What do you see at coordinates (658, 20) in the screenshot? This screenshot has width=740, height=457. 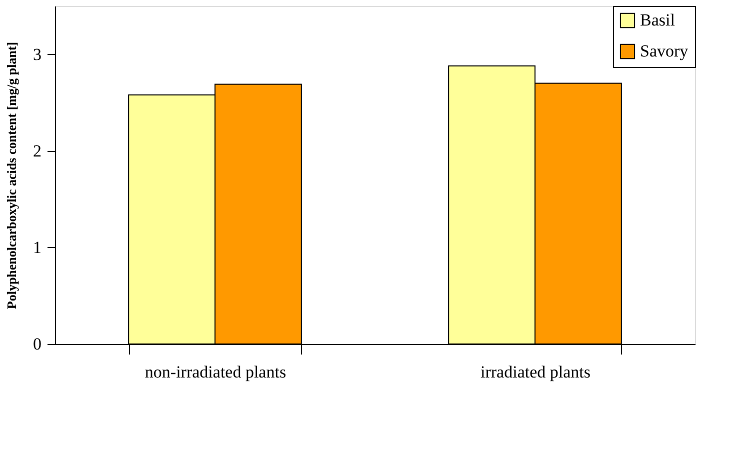 I see `legend-label: Basil` at bounding box center [658, 20].